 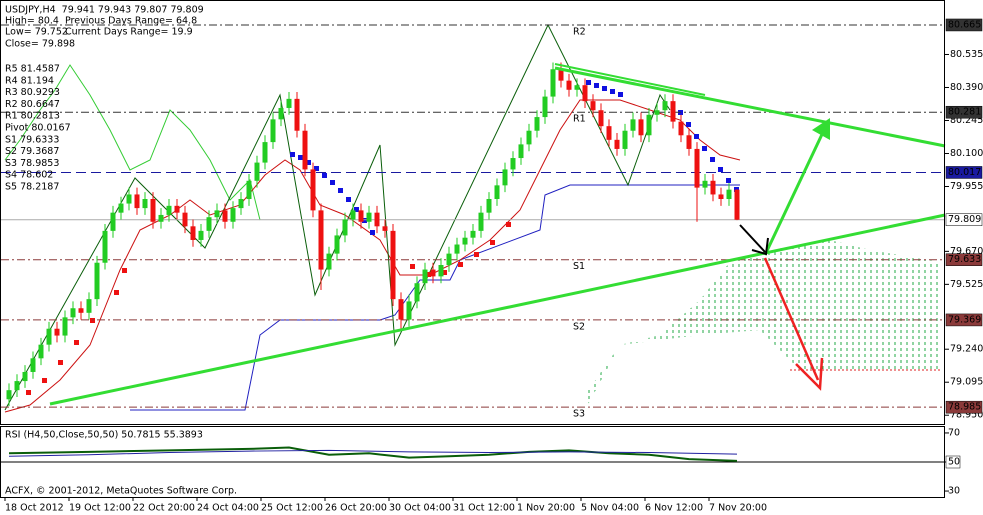 I want to click on level-label: 79.809, so click(x=964, y=219).